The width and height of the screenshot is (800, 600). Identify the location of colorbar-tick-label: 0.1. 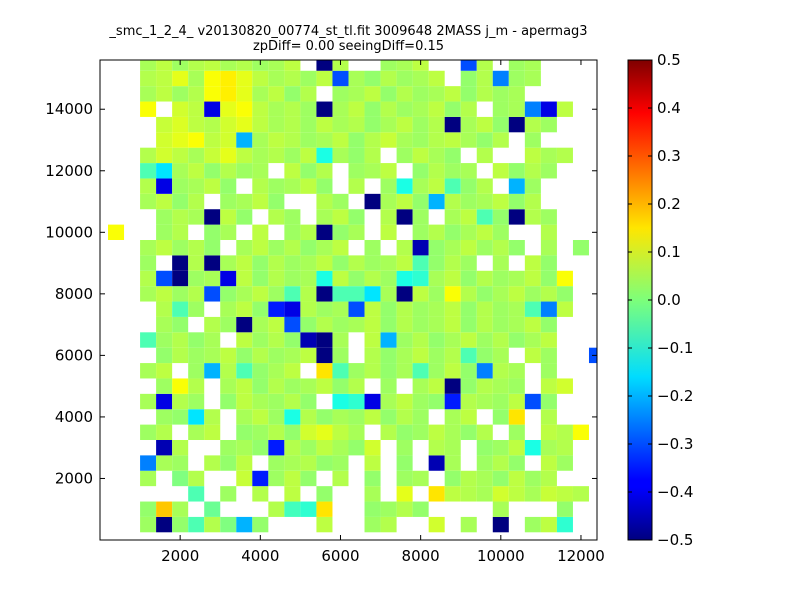
(669, 252).